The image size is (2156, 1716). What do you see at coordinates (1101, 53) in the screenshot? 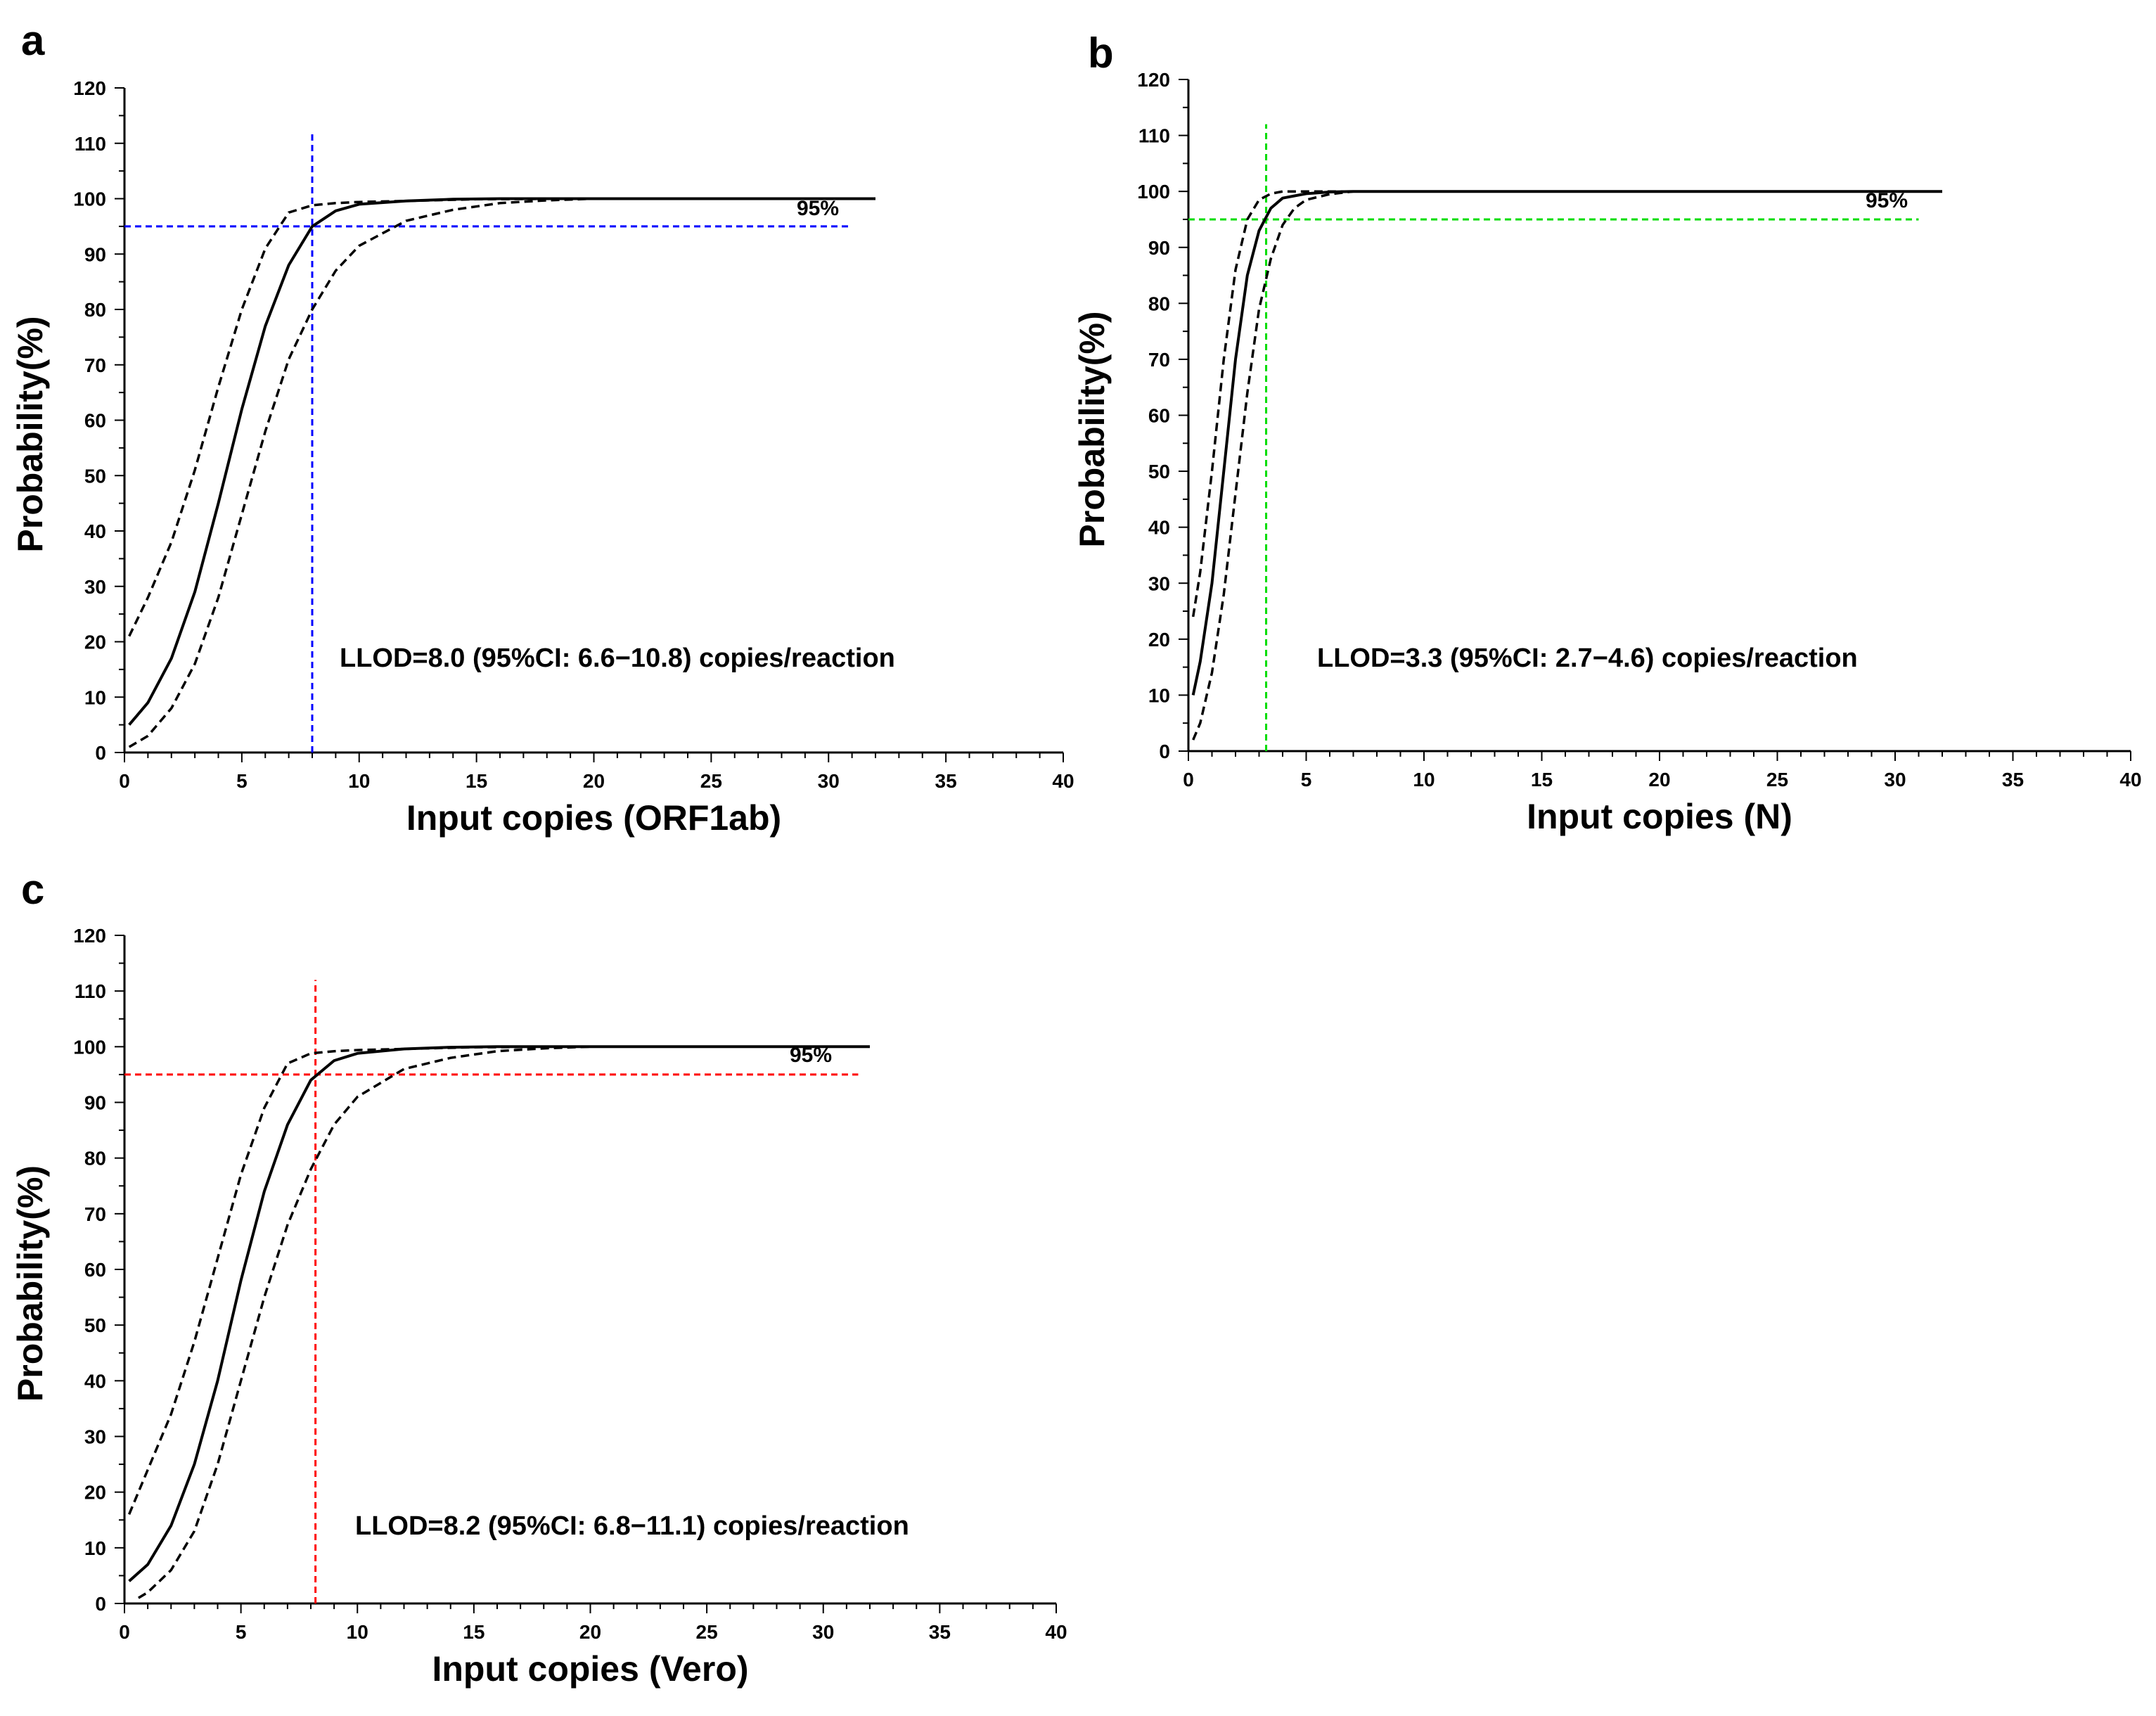
I see `panel-letter: b` at bounding box center [1101, 53].